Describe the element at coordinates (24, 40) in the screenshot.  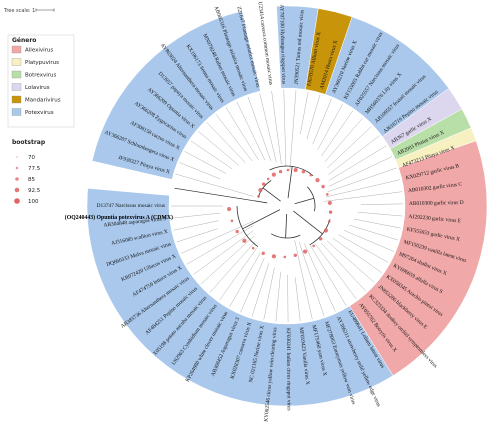
I see `genus-legend-title: Género` at that location.